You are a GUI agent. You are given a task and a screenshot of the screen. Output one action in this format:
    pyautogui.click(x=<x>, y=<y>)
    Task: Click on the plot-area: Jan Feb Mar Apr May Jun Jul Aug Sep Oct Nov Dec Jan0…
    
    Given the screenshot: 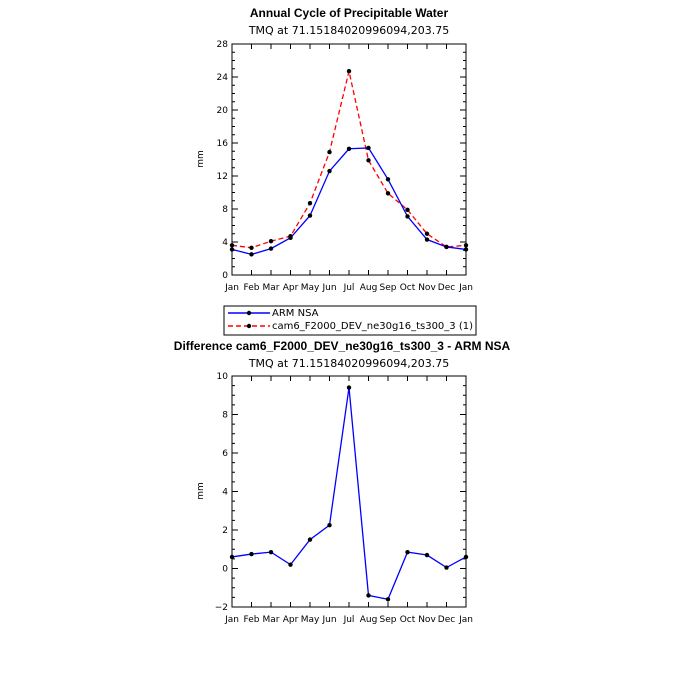 What is the action you would take?
    pyautogui.click(x=345, y=166)
    